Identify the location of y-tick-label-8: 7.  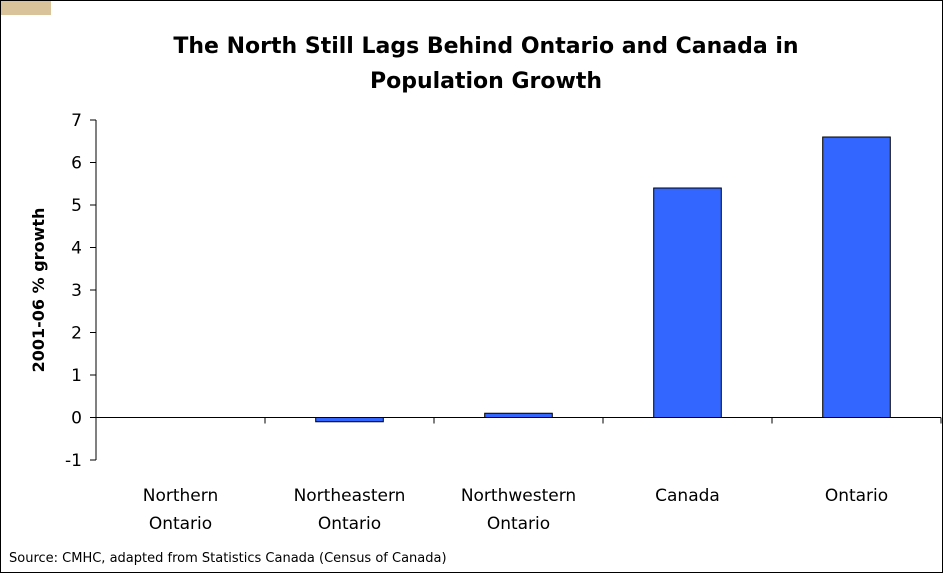
(76, 121).